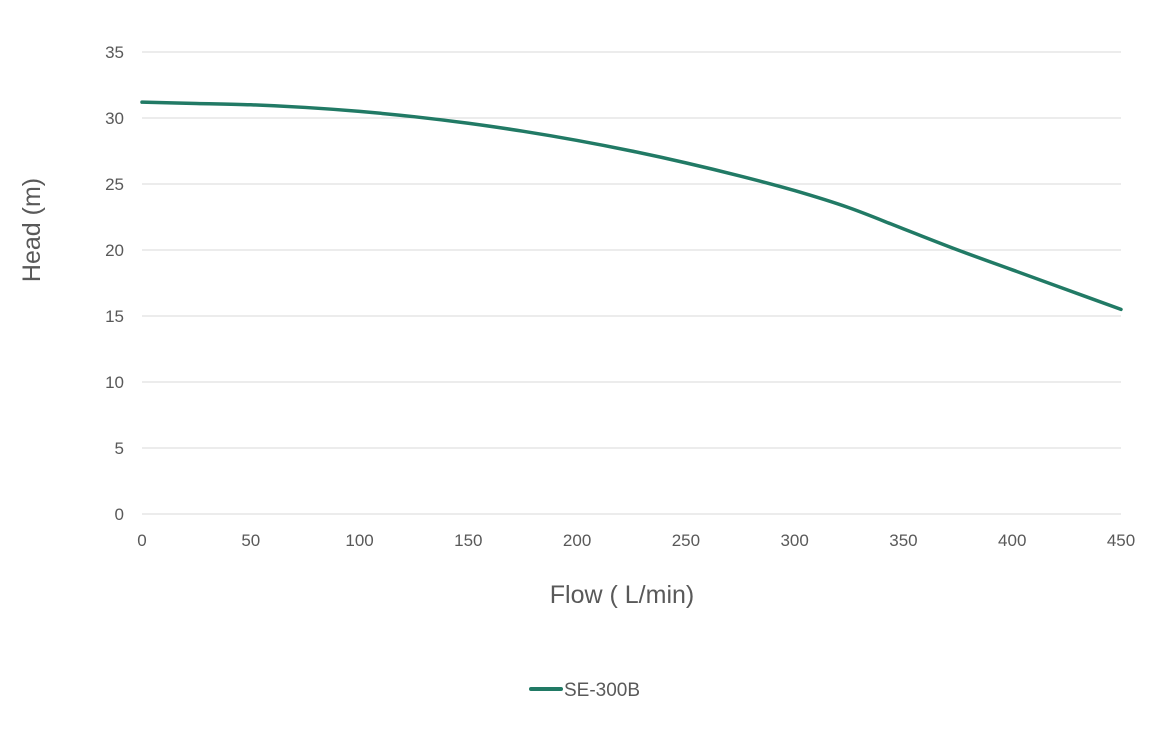 The width and height of the screenshot is (1167, 755). I want to click on y-axis-ticks: 0 5 10 15 20 25 30 35, so click(114, 283).